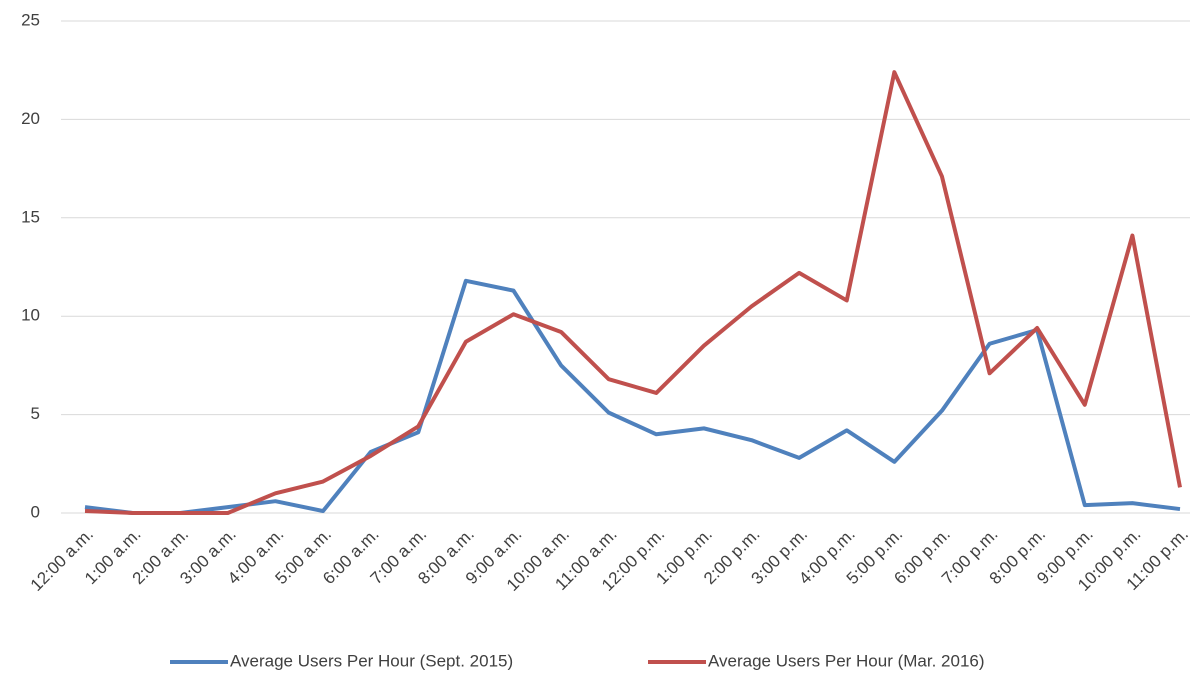 The image size is (1198, 677). I want to click on y-tick-label: 20, so click(30, 118).